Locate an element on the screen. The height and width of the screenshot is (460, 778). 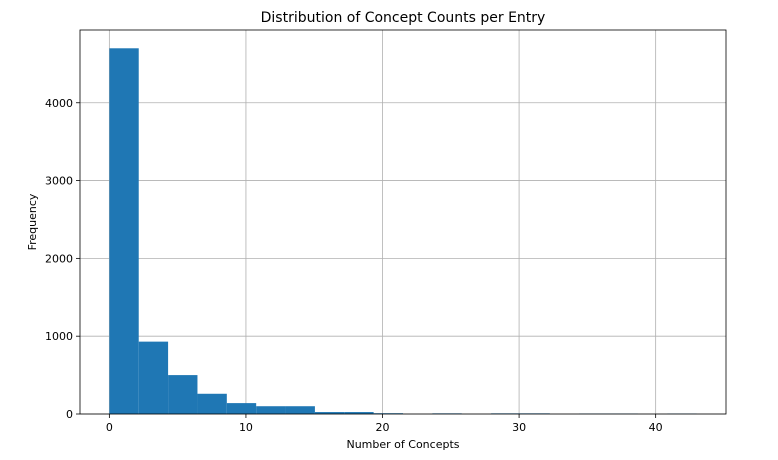
y-axis-label: Frequency is located at coordinates (32, 221).